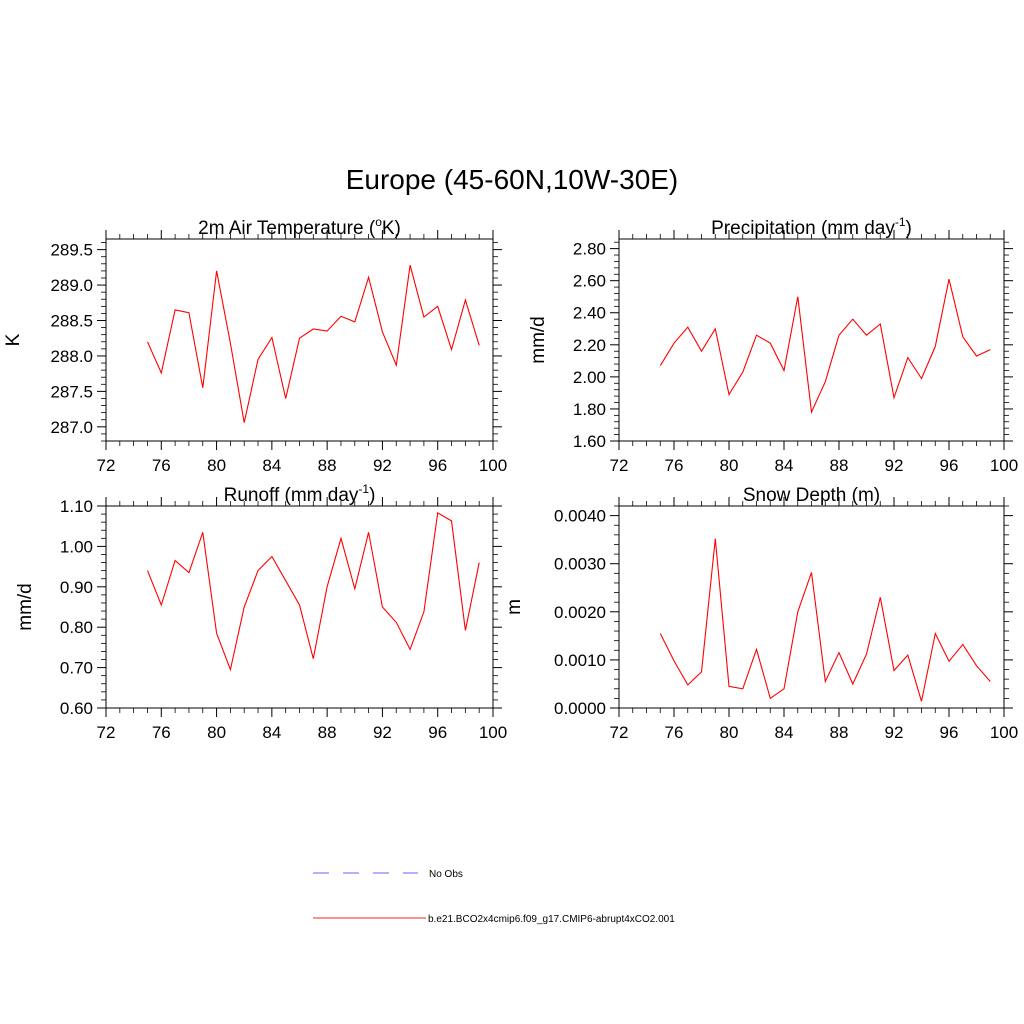 Image resolution: width=1024 pixels, height=1024 pixels. What do you see at coordinates (514, 607) in the screenshot?
I see `y-axis-label: m` at bounding box center [514, 607].